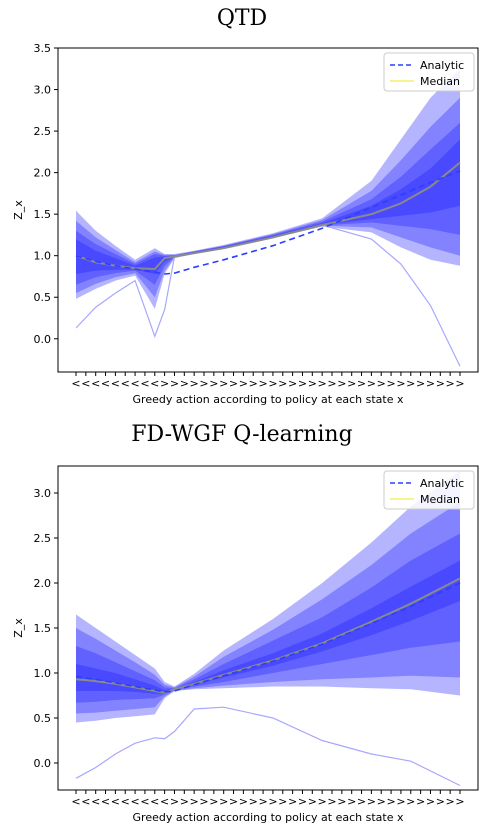  I want to click on y-tick-label: 3.0, so click(43, 90).